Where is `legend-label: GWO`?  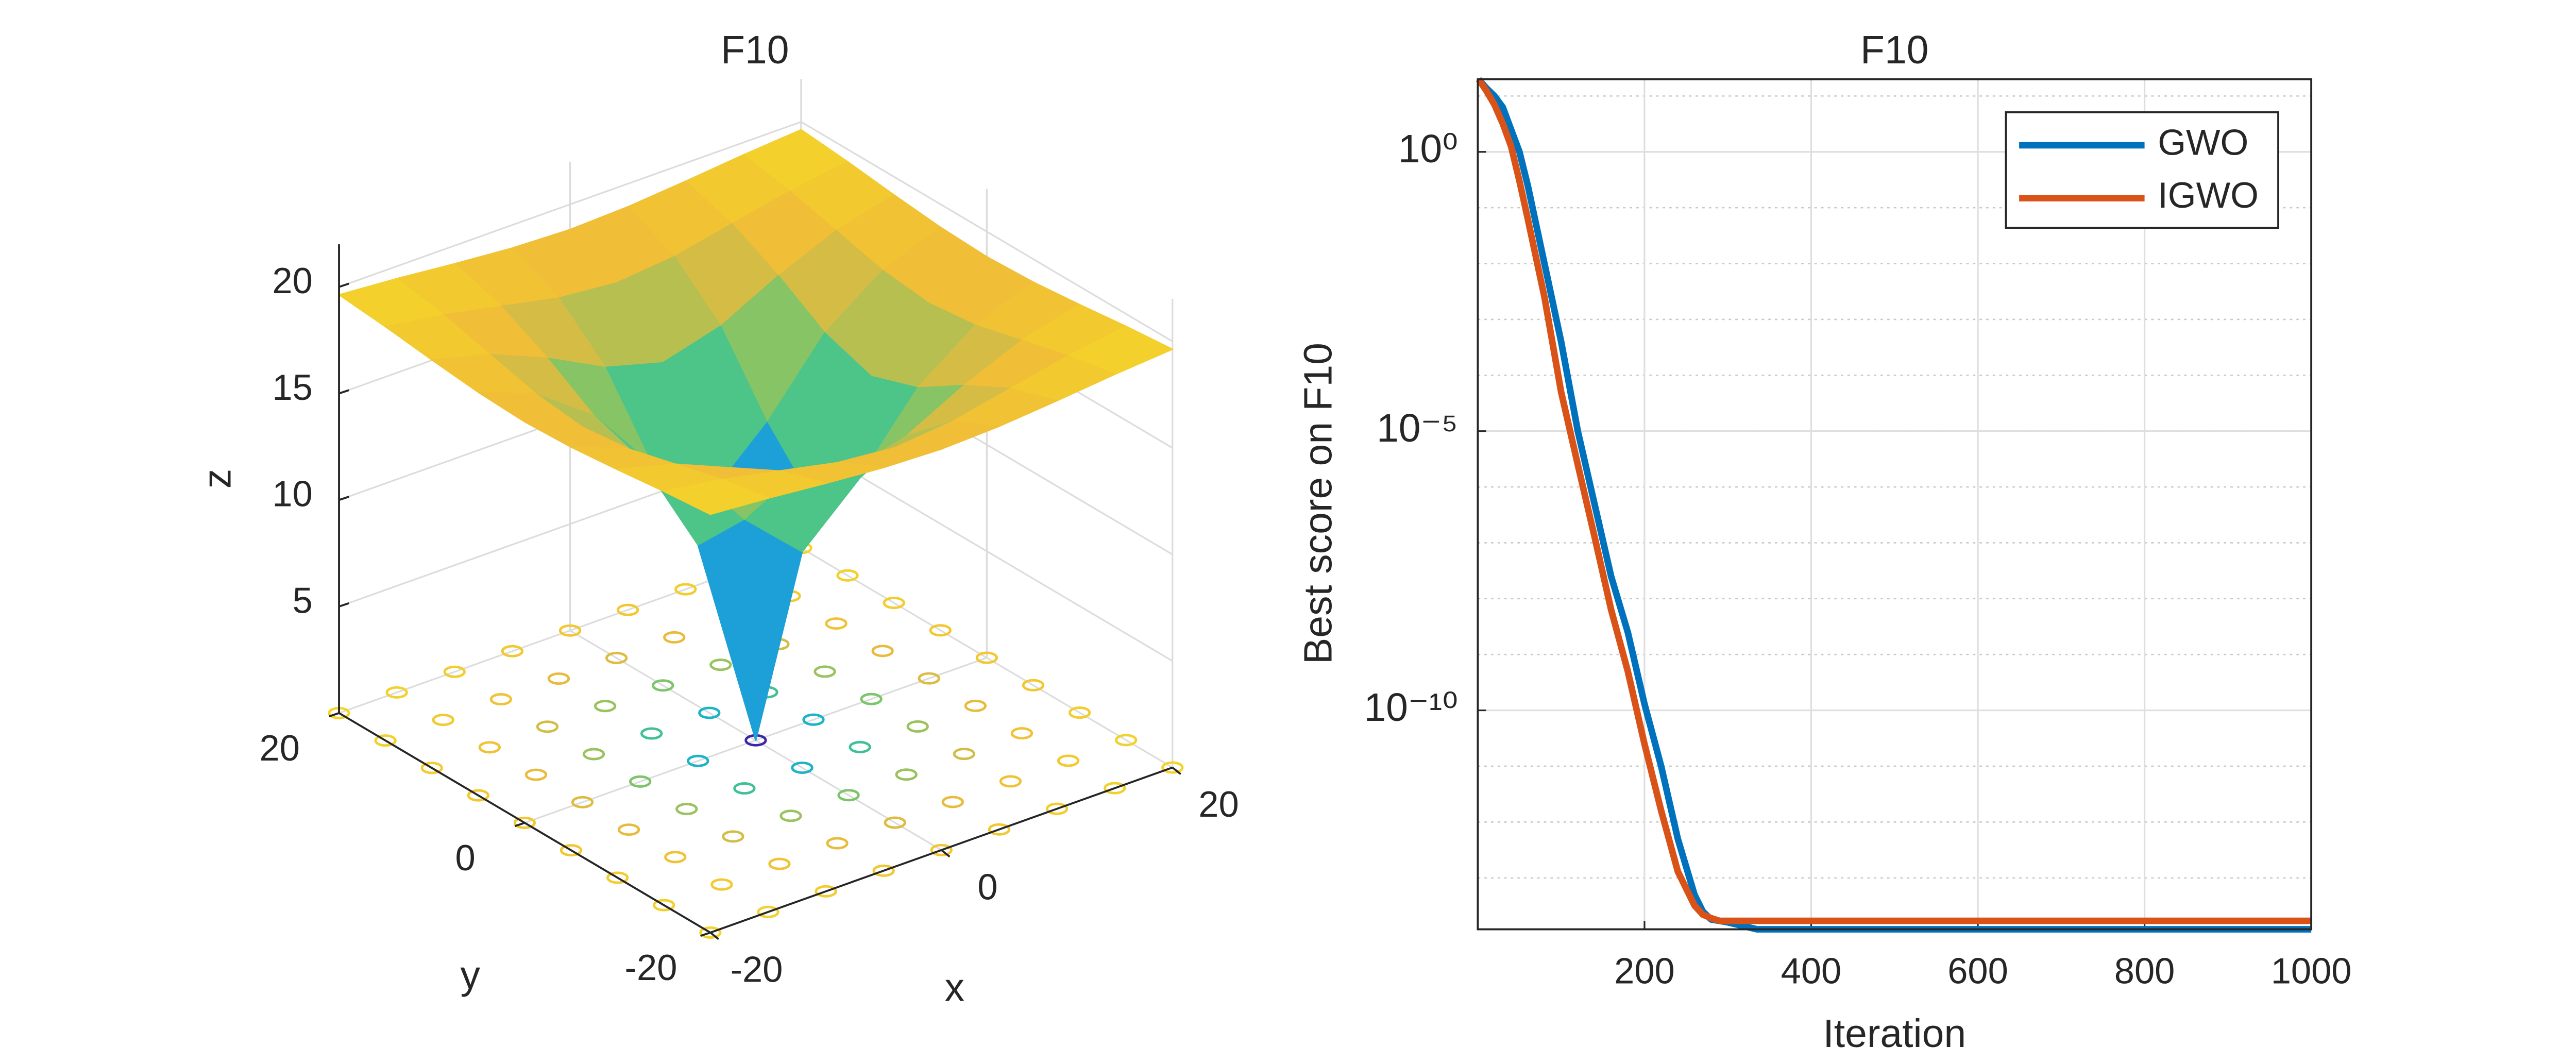
legend-label: GWO is located at coordinates (2203, 142).